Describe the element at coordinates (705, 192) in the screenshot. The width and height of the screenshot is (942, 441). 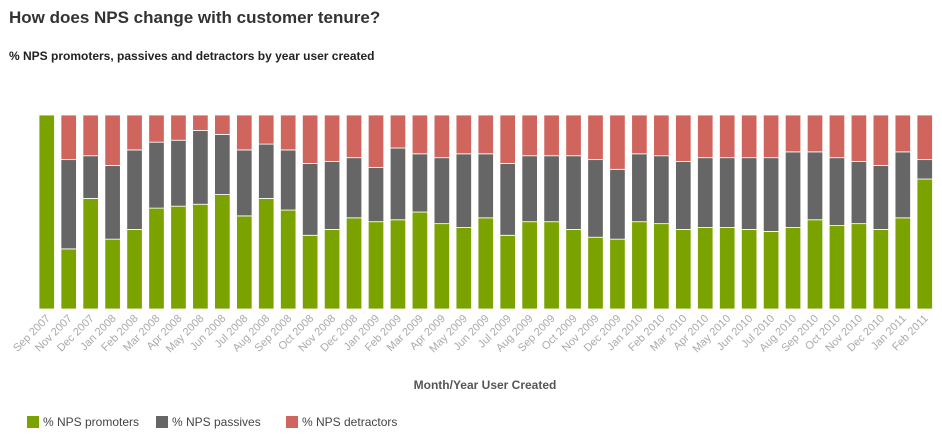
I see `bar-nps-passives-apr-2010` at that location.